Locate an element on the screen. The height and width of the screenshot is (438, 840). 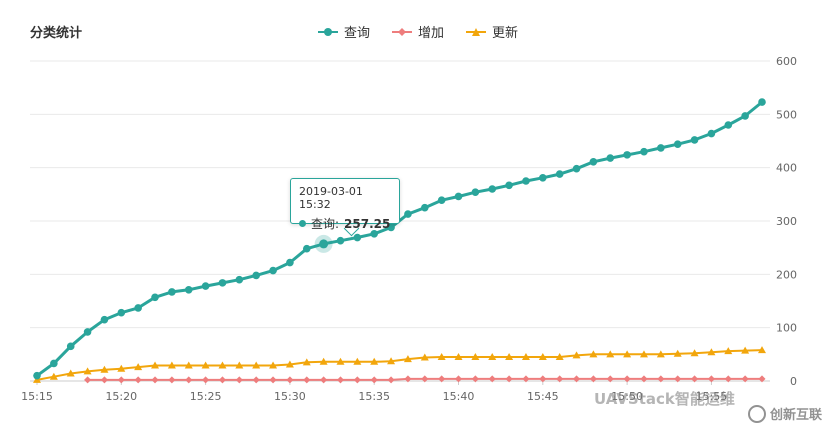
brand-logo-icon is located at coordinates (757, 413).